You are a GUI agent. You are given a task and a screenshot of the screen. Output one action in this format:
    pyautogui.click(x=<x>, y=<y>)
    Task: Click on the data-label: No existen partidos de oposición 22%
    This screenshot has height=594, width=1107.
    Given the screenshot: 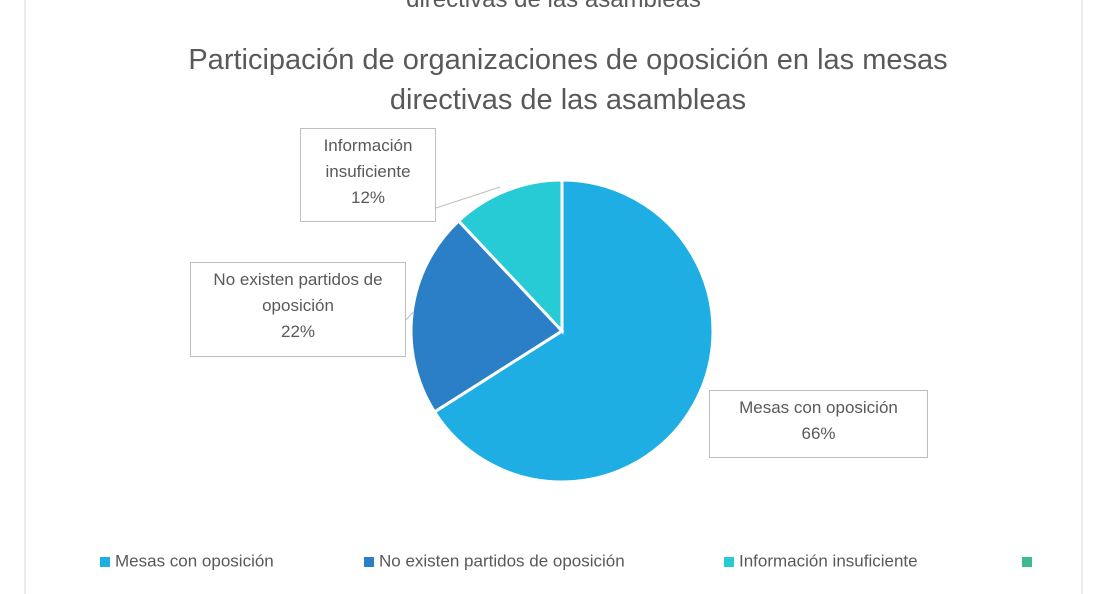 What is the action you would take?
    pyautogui.click(x=298, y=309)
    